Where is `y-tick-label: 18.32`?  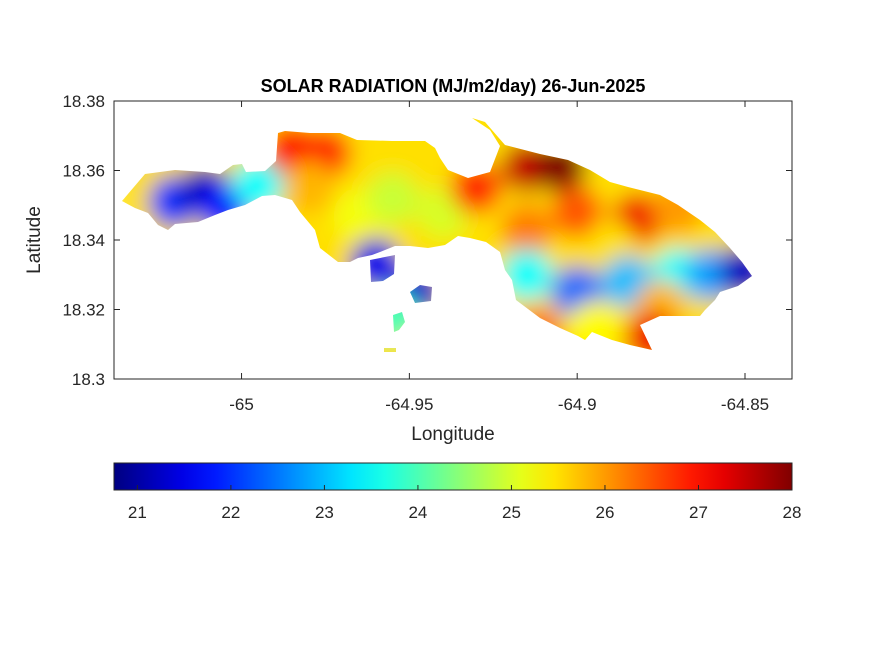 y-tick-label: 18.32 is located at coordinates (83, 310).